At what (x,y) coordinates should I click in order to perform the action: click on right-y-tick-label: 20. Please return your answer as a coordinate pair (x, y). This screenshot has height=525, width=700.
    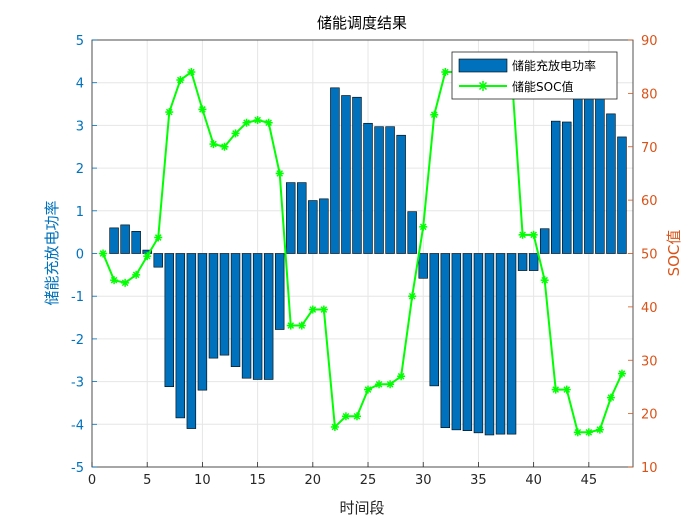
    Looking at the image, I should click on (649, 415).